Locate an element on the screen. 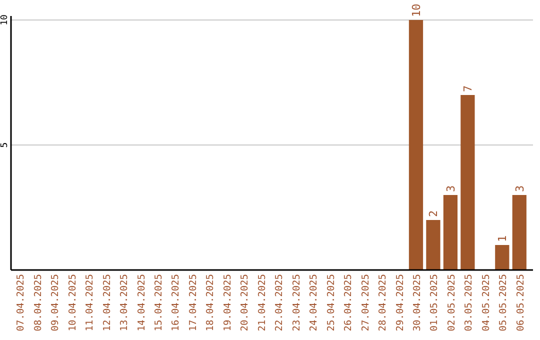 This screenshot has width=540, height=340. x-tick-label: 12.04.2025 is located at coordinates (107, 303).